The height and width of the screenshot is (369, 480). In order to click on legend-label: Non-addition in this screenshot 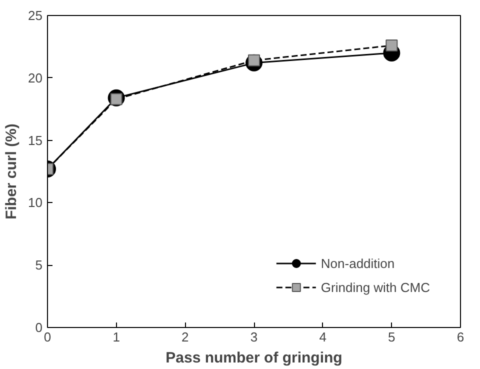, I will do `click(357, 263)`.